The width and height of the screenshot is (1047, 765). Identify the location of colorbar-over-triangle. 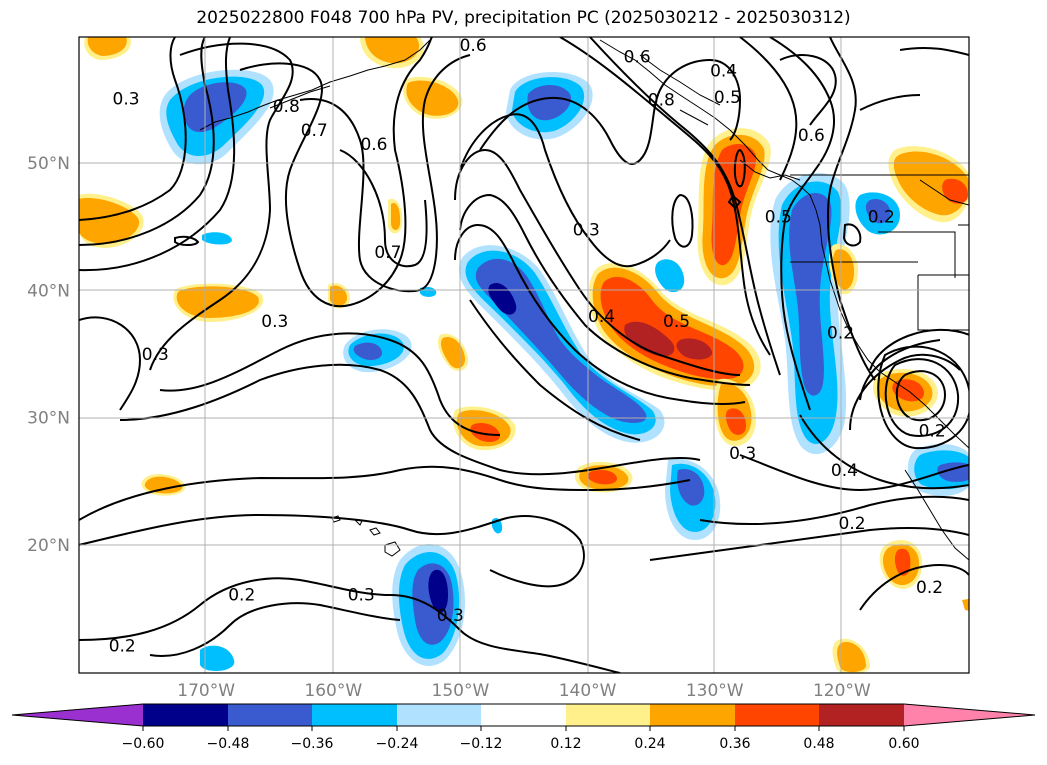
(969, 715).